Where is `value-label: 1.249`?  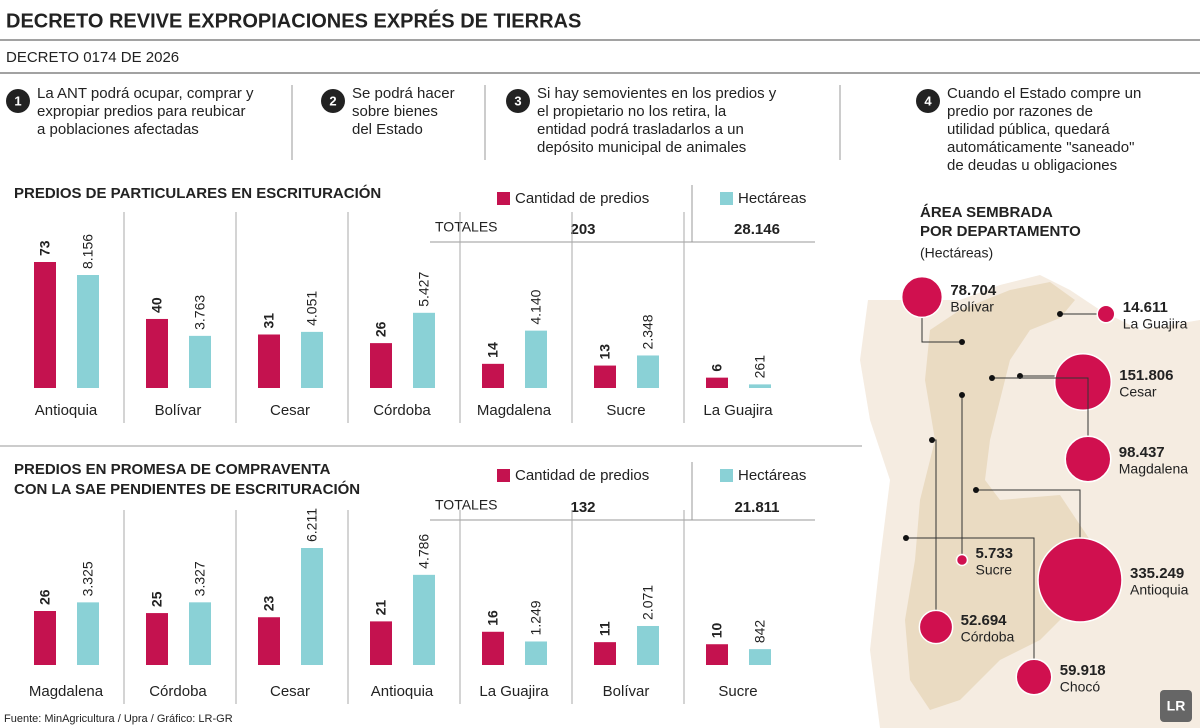
value-label: 1.249 is located at coordinates (536, 617).